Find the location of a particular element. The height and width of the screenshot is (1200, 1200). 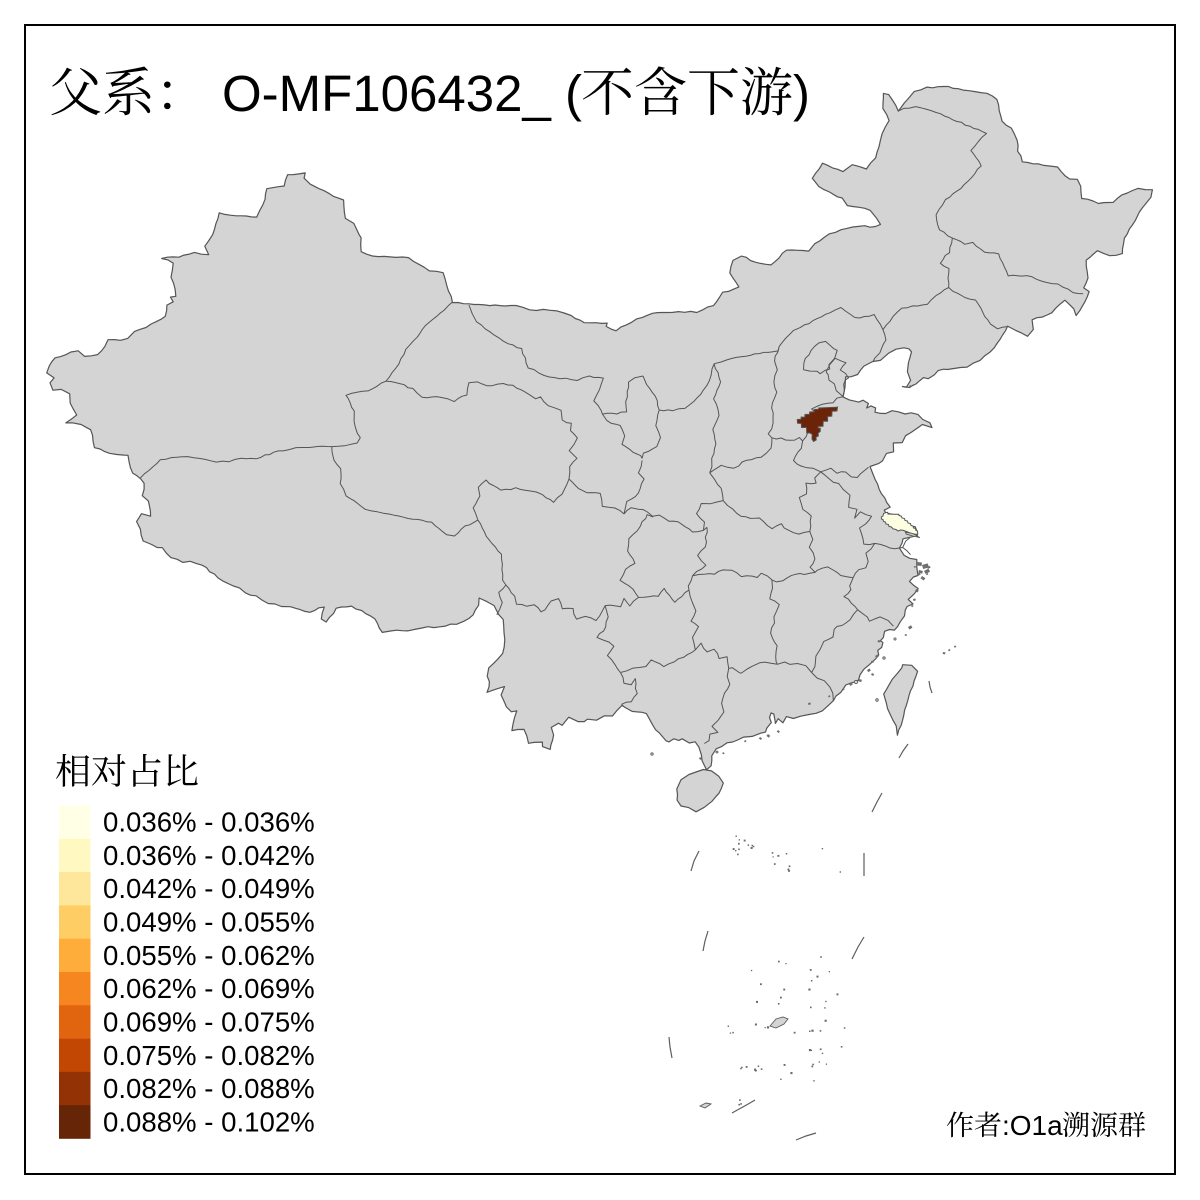

svg-text: 0.042% - 0.049% is located at coordinates (209, 888).